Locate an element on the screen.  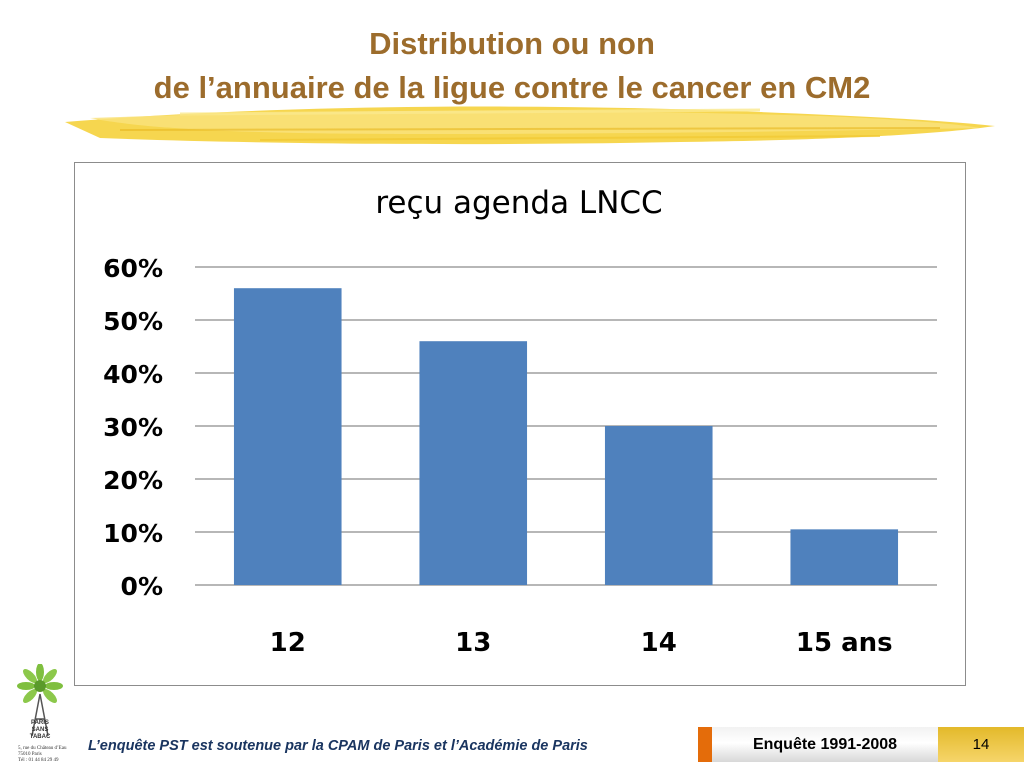
x-tick-label: 14 is located at coordinates (659, 643).